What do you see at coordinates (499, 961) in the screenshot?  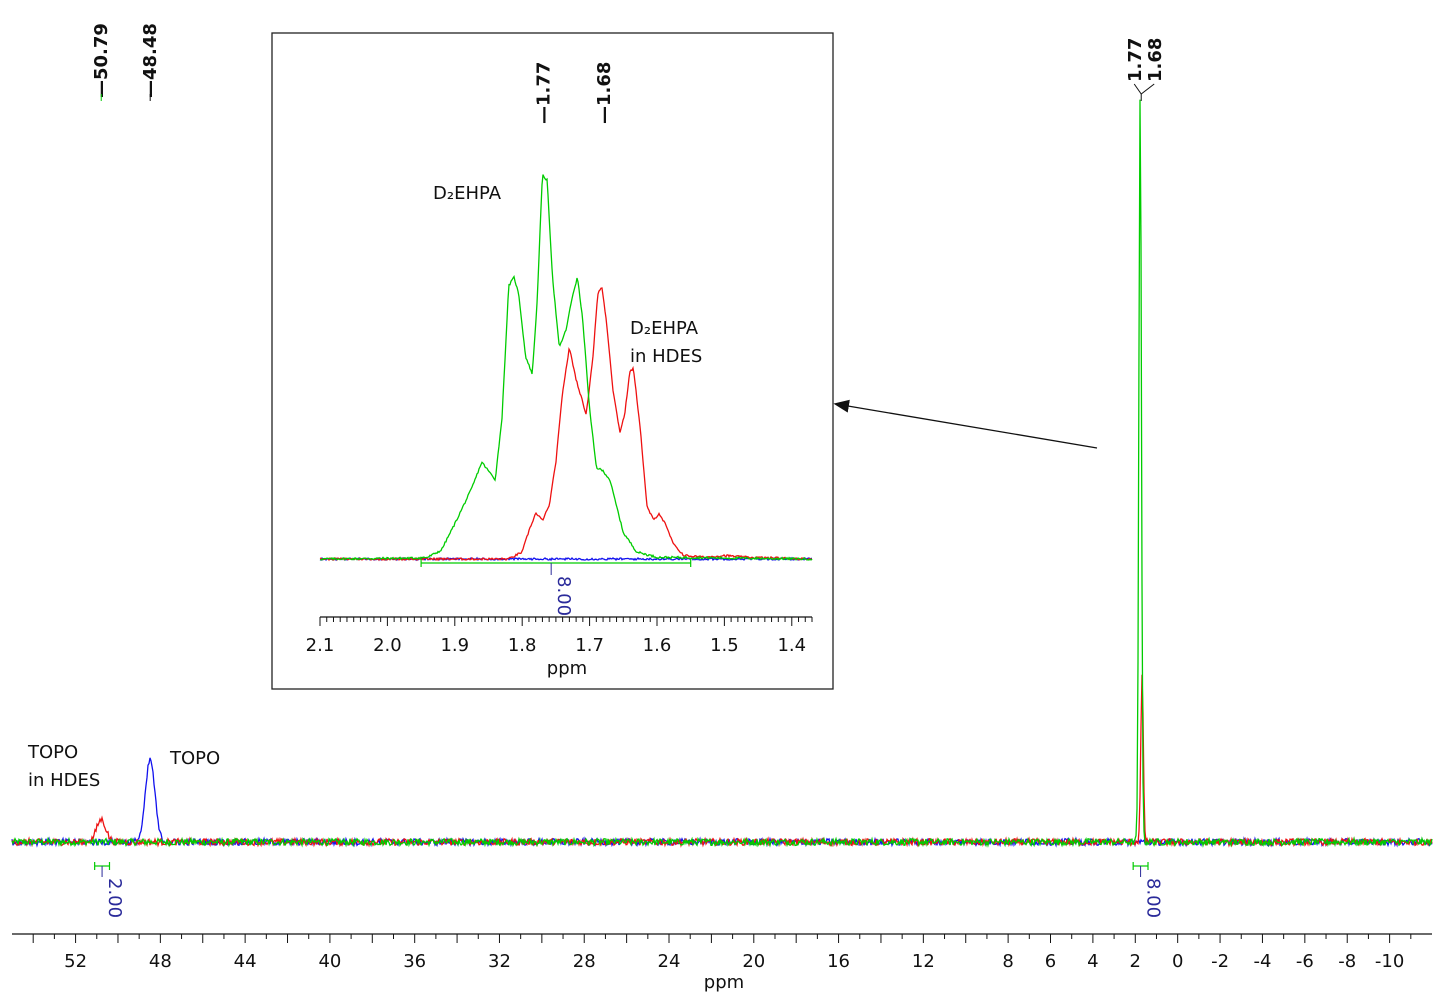 I see `x-tick-label: 32` at bounding box center [499, 961].